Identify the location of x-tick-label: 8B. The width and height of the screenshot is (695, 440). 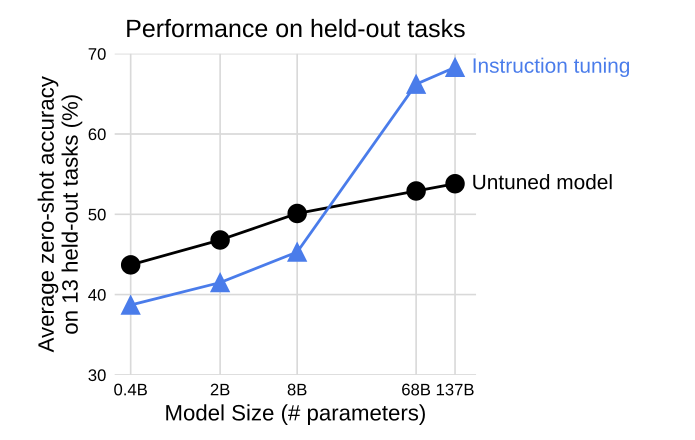
(297, 390).